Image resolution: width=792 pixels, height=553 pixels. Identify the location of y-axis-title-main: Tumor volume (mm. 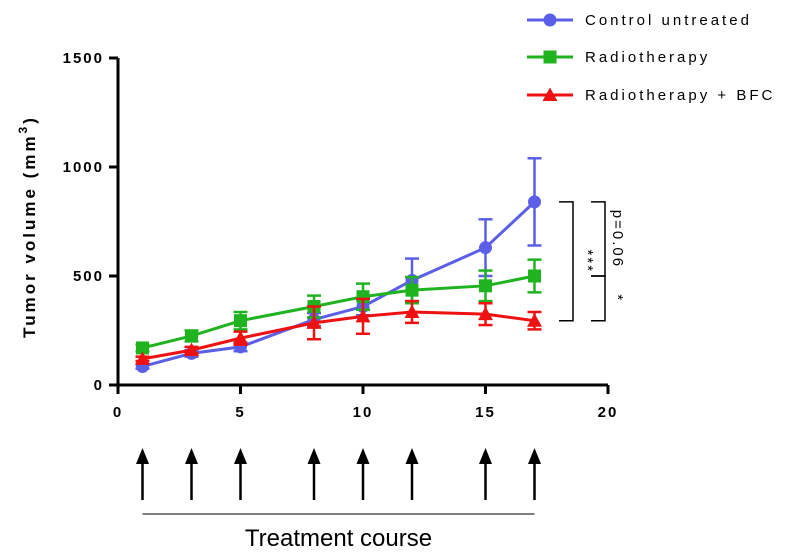
(29, 235).